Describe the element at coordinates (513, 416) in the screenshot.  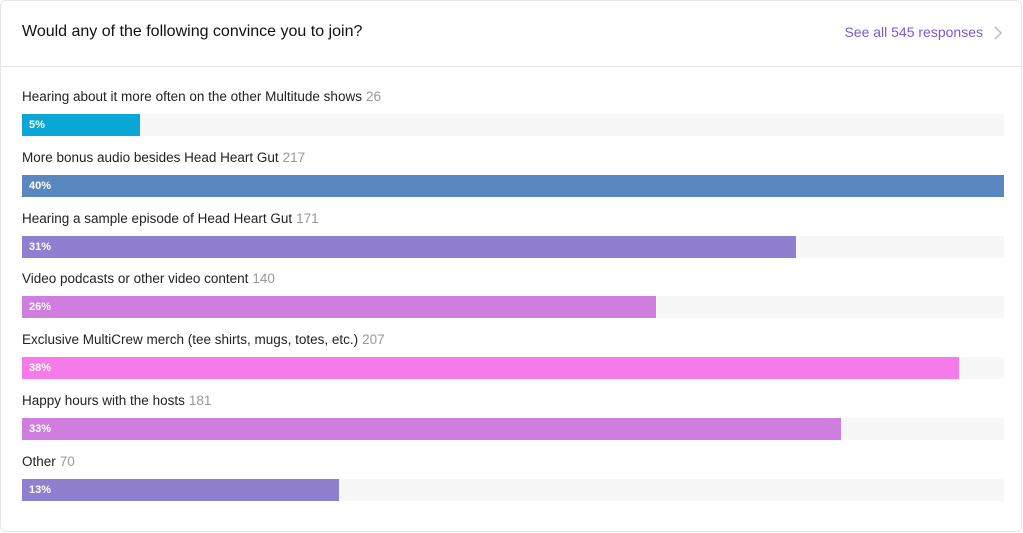
I see `option-row: Happy hours with the hosts 181 33%` at that location.